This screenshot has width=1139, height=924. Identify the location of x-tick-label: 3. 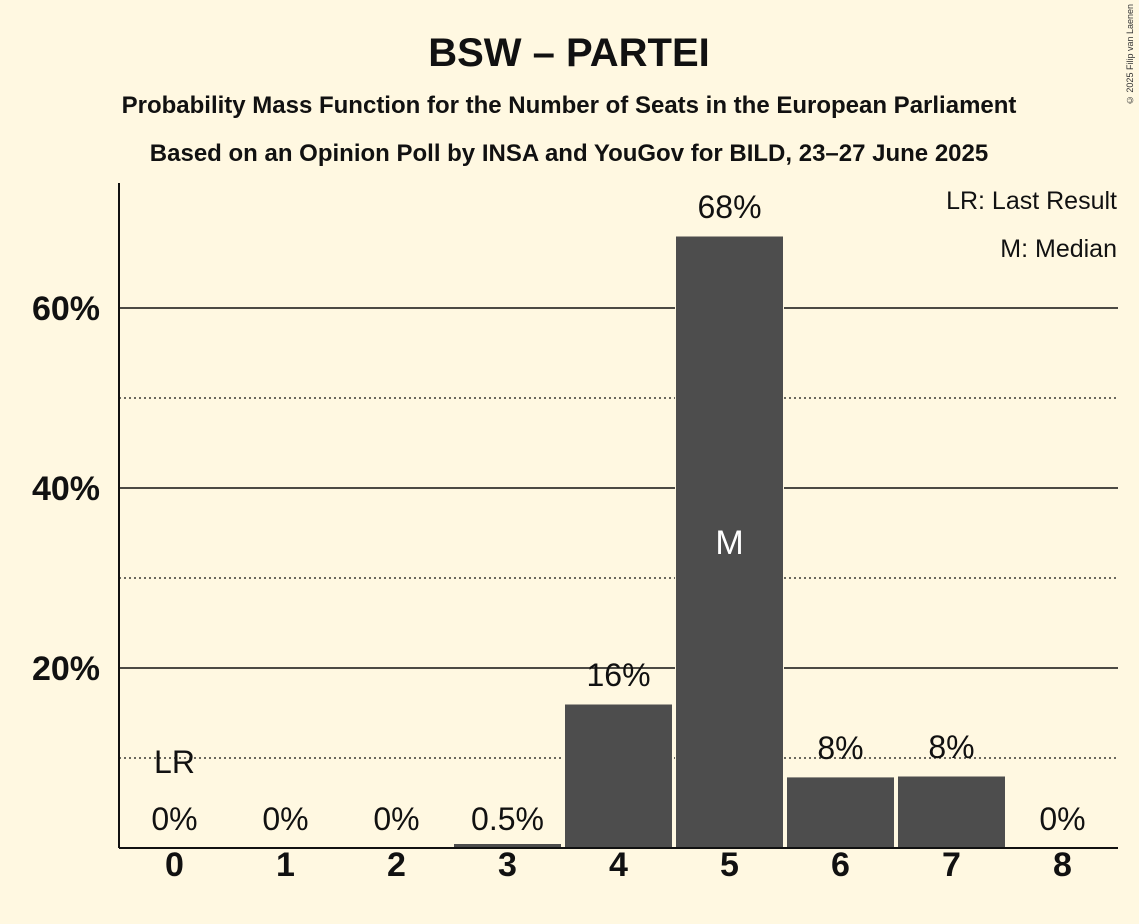
(507, 865).